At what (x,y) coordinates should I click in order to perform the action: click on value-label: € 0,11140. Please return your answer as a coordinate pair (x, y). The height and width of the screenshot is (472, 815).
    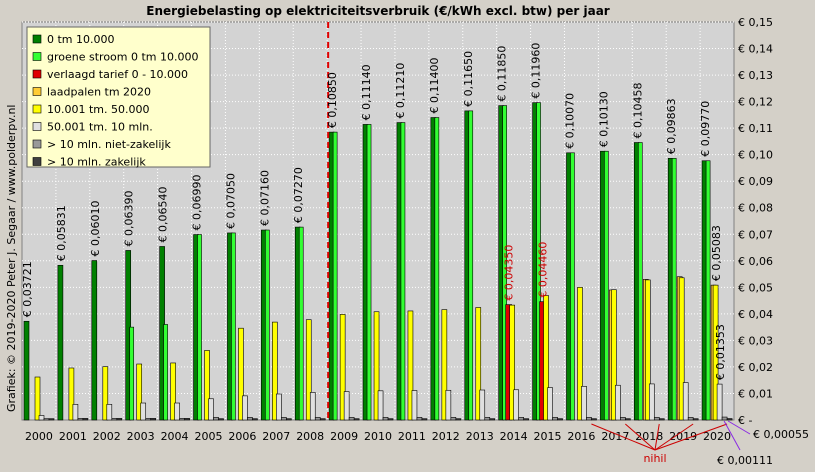
    Looking at the image, I should click on (366, 92).